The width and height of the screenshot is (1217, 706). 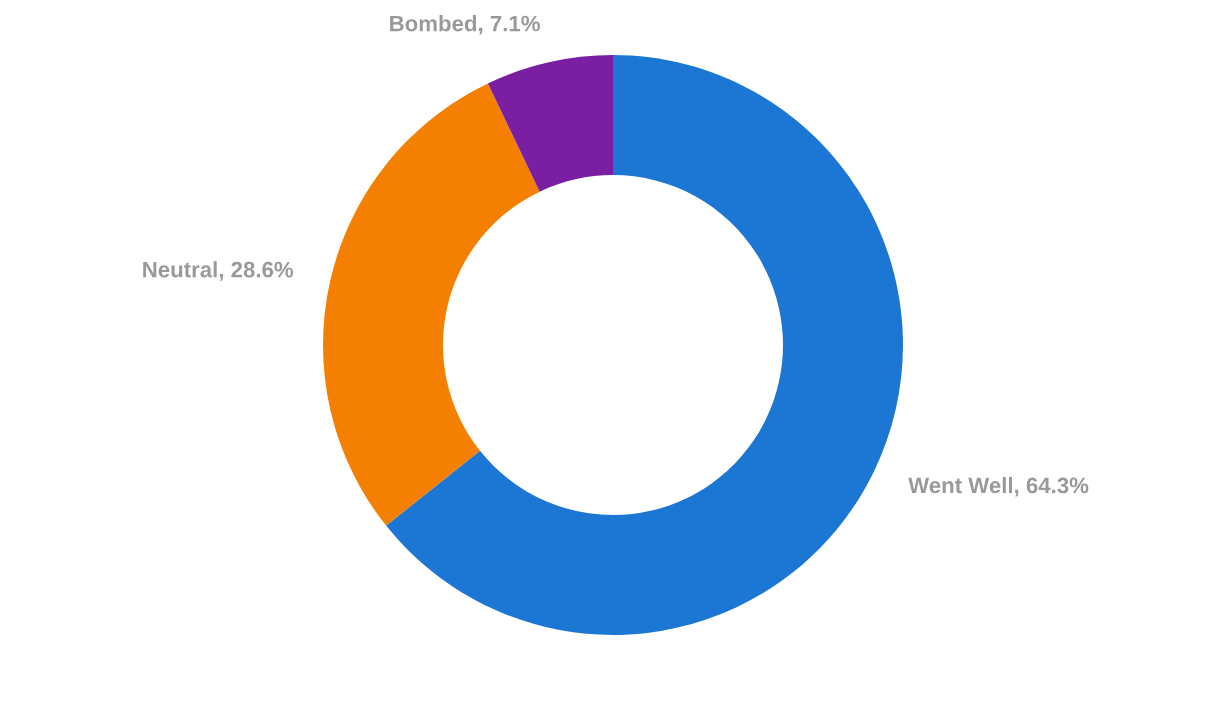 I want to click on slice-label: Bombed, 7.1%, so click(x=465, y=25).